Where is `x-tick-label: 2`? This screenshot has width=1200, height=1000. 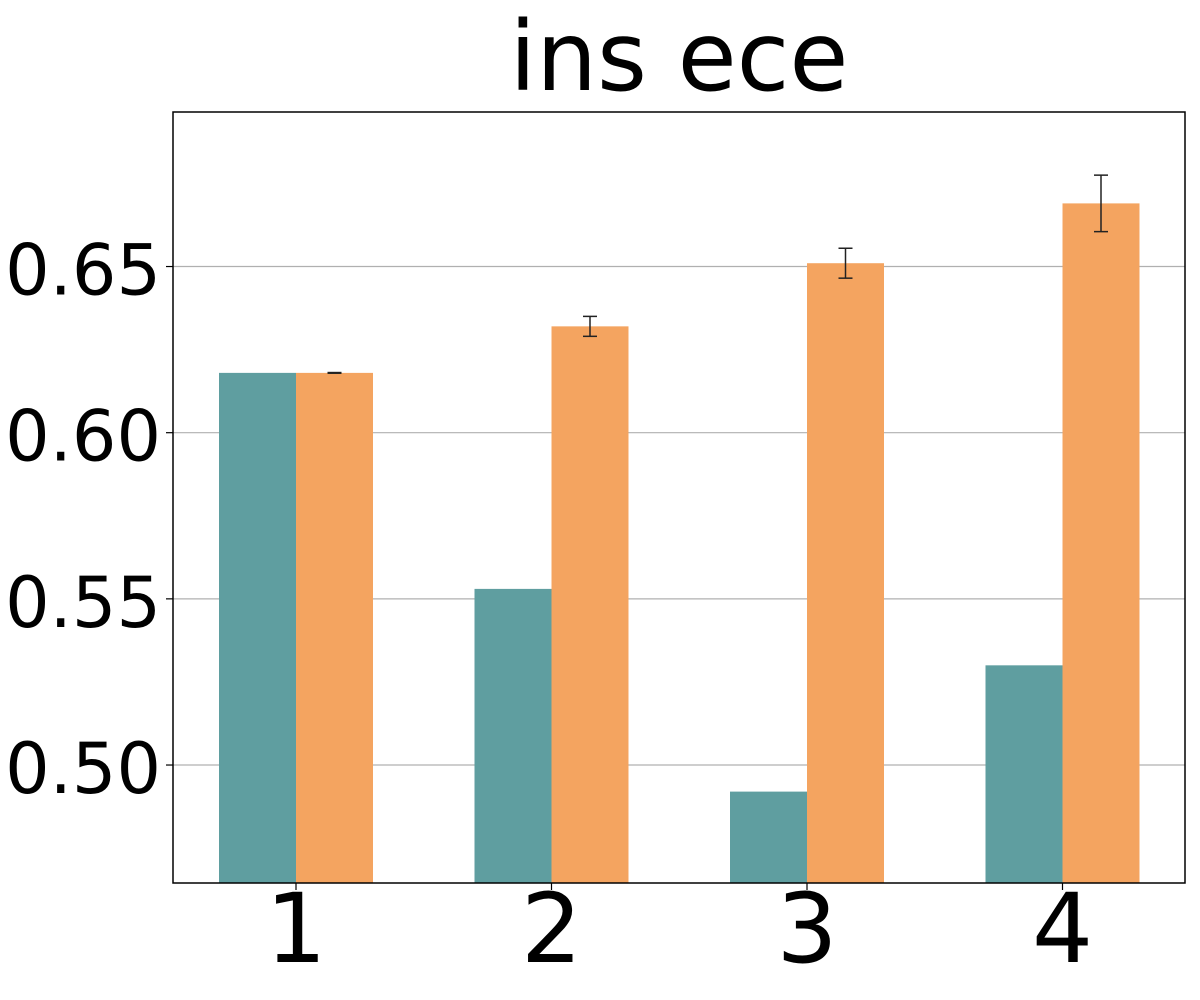
x-tick-label: 2 is located at coordinates (551, 929).